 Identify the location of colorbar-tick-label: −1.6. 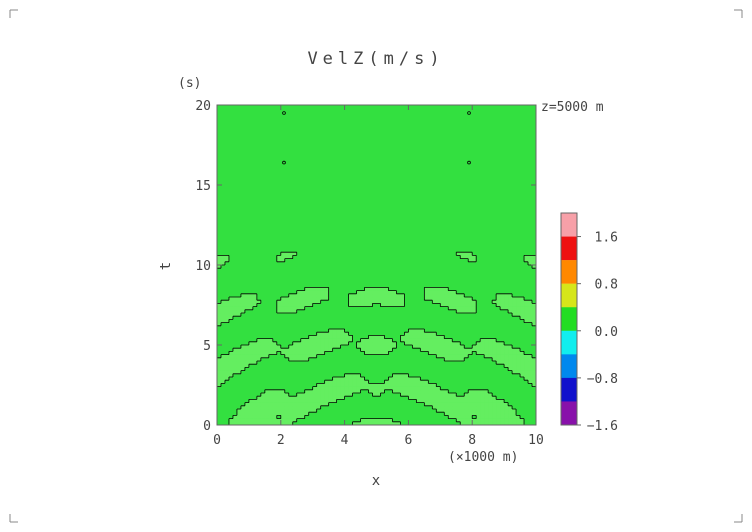
(602, 426).